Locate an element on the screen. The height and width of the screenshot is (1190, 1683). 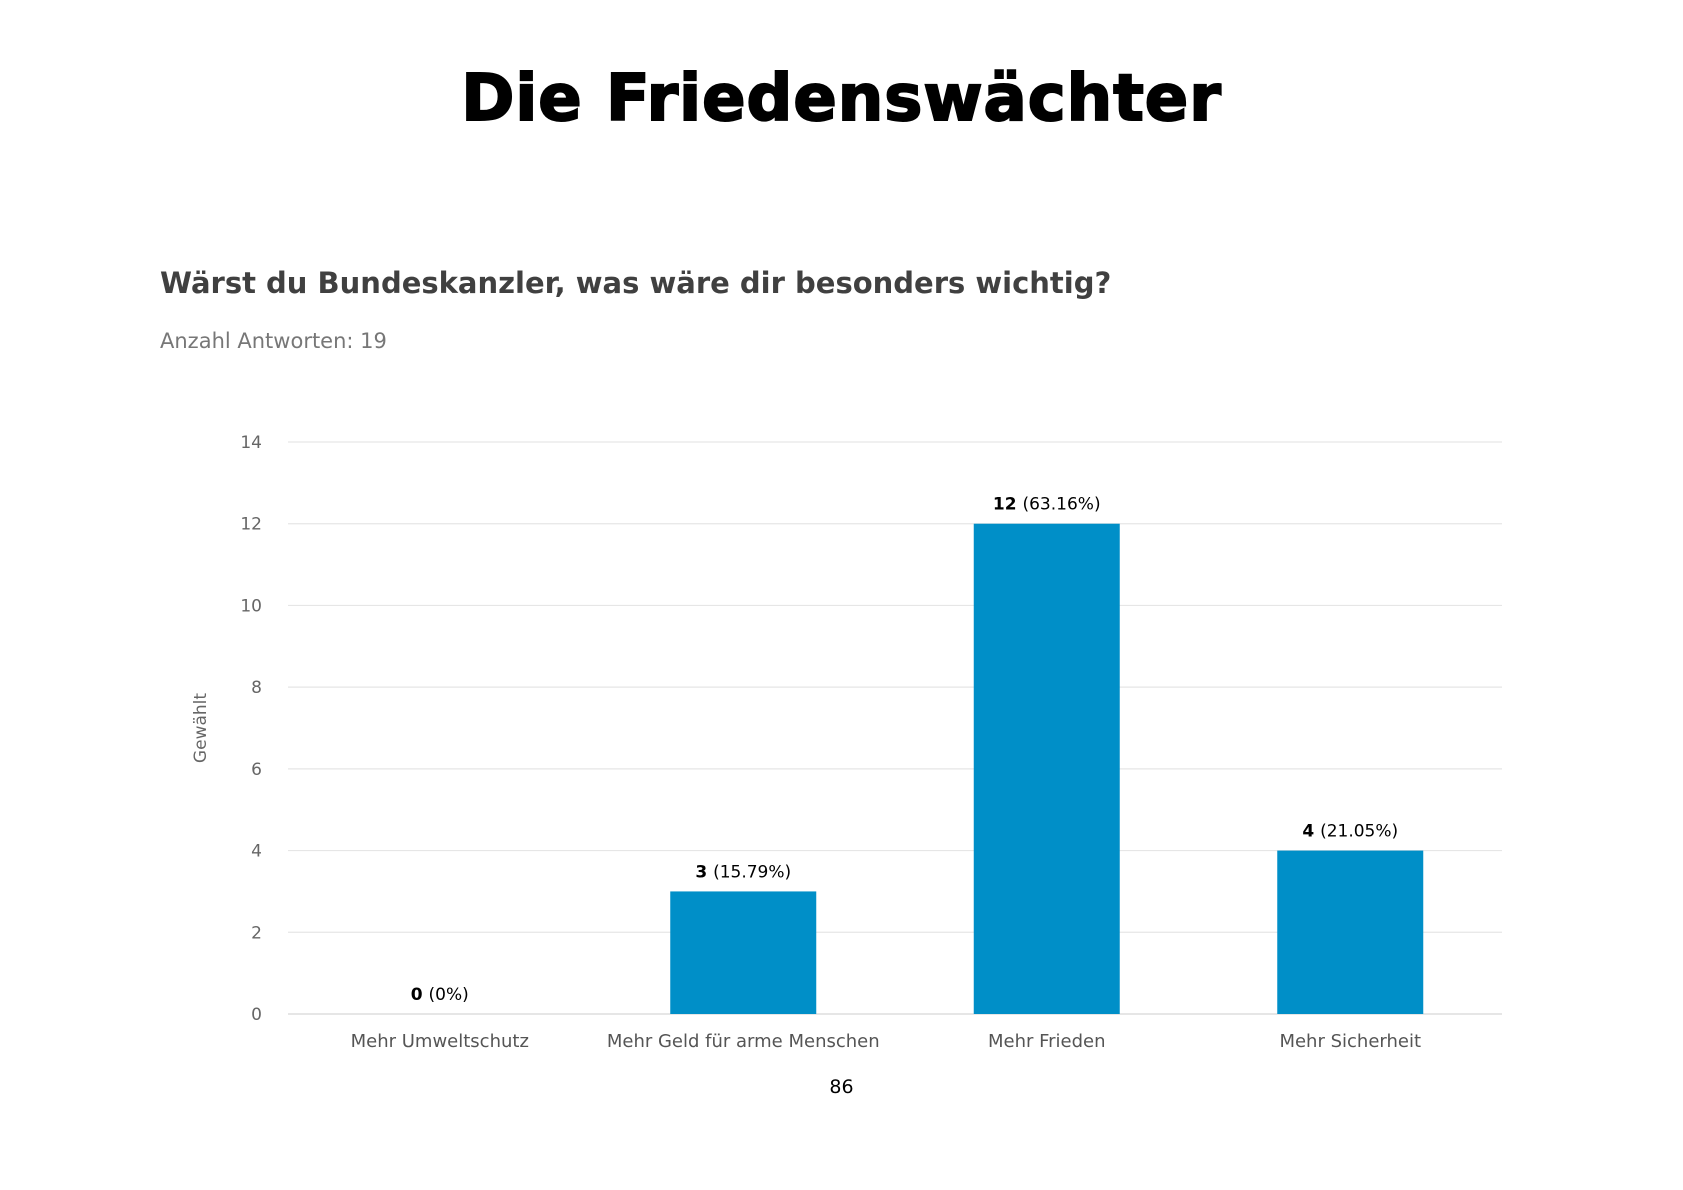
document-title: Die Friedenswächter is located at coordinates (841, 99).